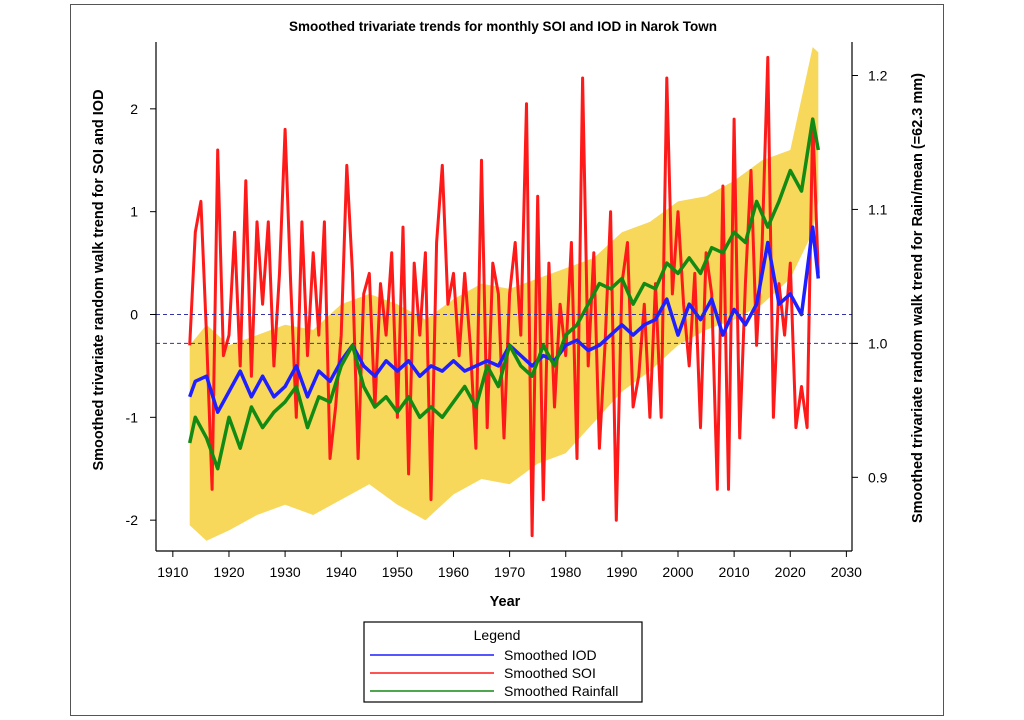 This screenshot has height=720, width=1024. Describe the element at coordinates (132, 417) in the screenshot. I see `y-left-tick-label: -1` at that location.